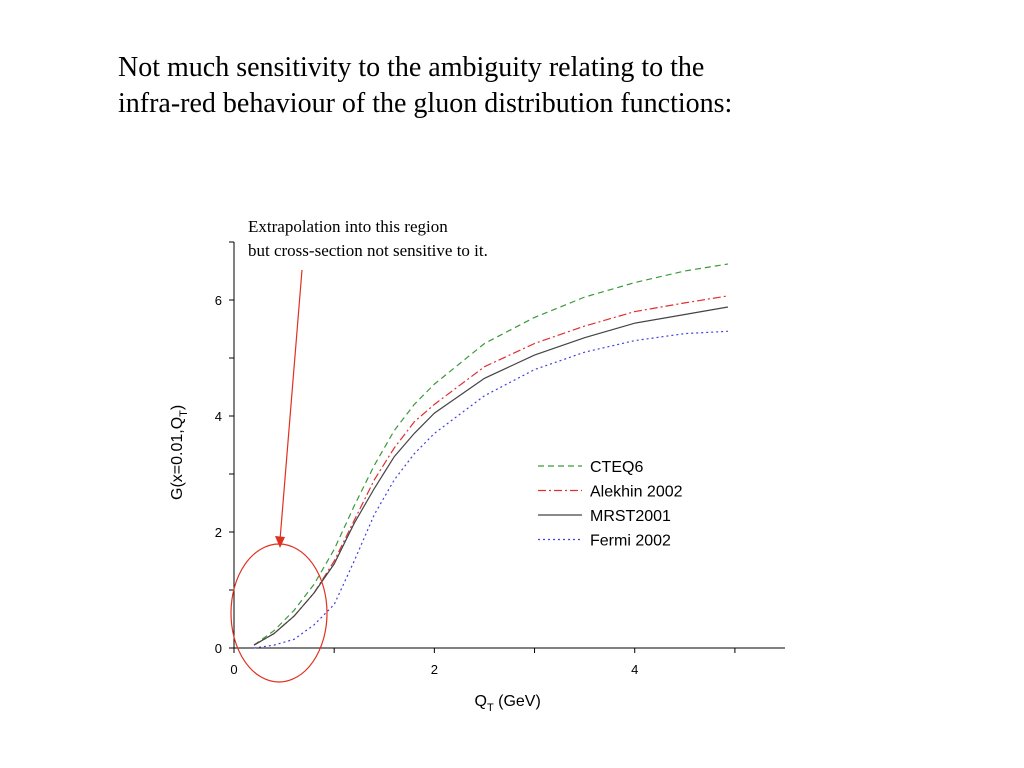  I want to click on y-tick-label: 6, so click(218, 300).